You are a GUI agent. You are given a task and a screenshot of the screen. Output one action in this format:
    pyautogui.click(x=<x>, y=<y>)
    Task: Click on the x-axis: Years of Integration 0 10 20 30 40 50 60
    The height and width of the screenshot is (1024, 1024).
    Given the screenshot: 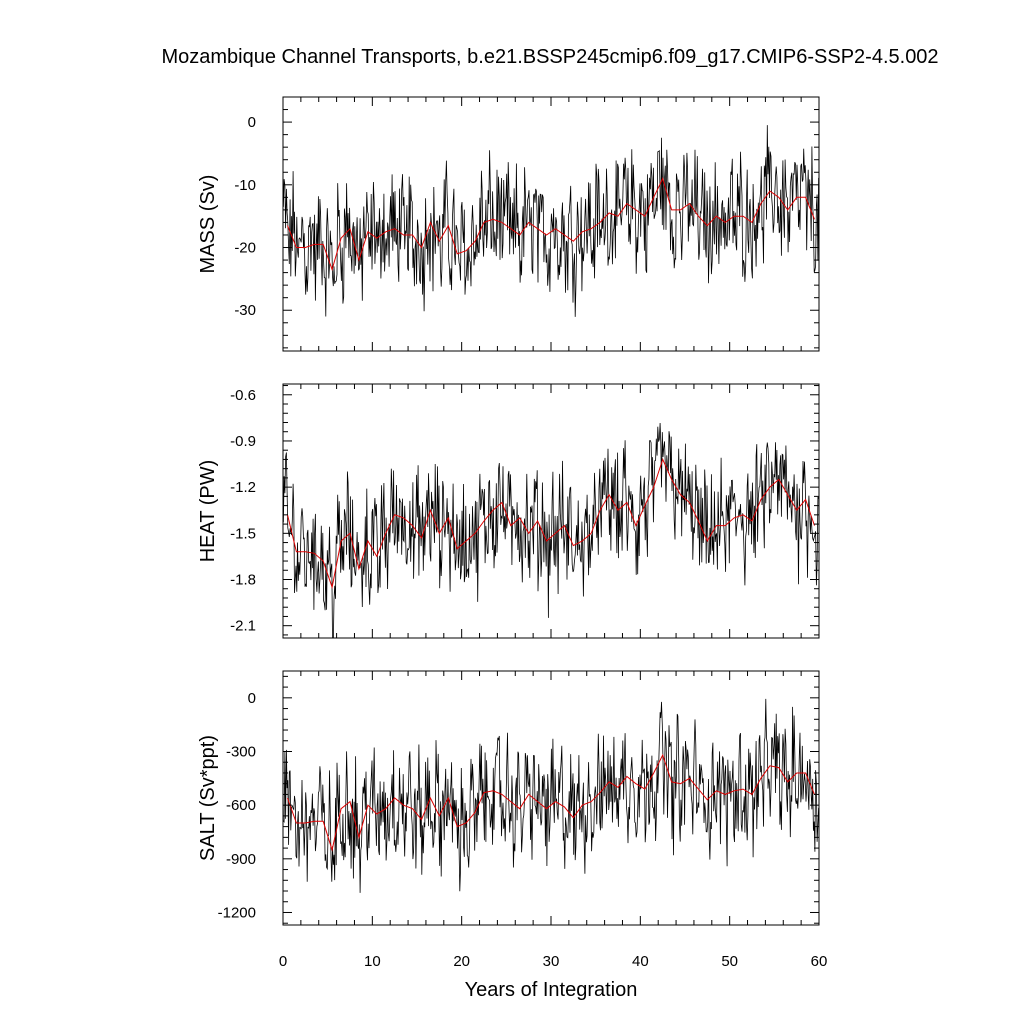 What is the action you would take?
    pyautogui.click(x=553, y=977)
    